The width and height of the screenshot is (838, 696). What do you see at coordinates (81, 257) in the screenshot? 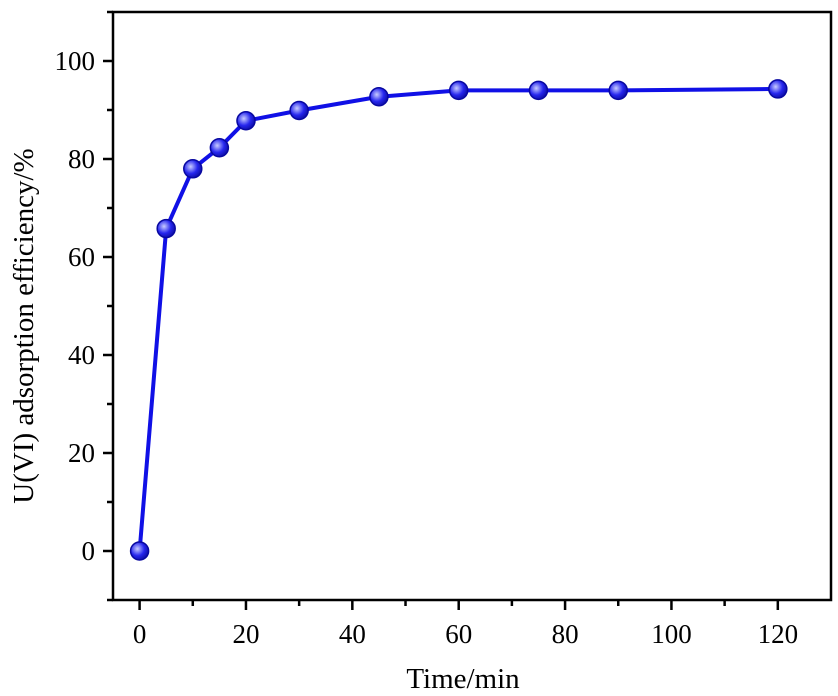
I see `y-tick-label: 60` at bounding box center [81, 257].